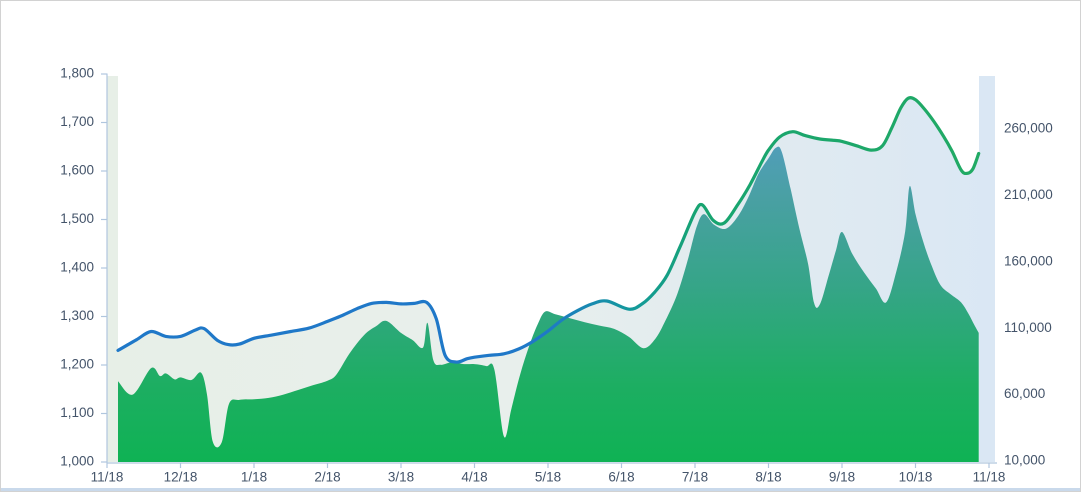 This screenshot has width=1081, height=492. What do you see at coordinates (768, 477) in the screenshot?
I see `x-axis-label: 8/18` at bounding box center [768, 477].